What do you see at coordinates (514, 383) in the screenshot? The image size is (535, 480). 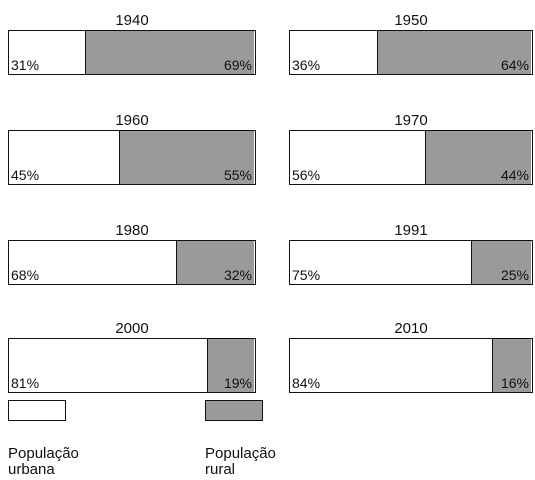 I see `value-label: 16%` at bounding box center [514, 383].